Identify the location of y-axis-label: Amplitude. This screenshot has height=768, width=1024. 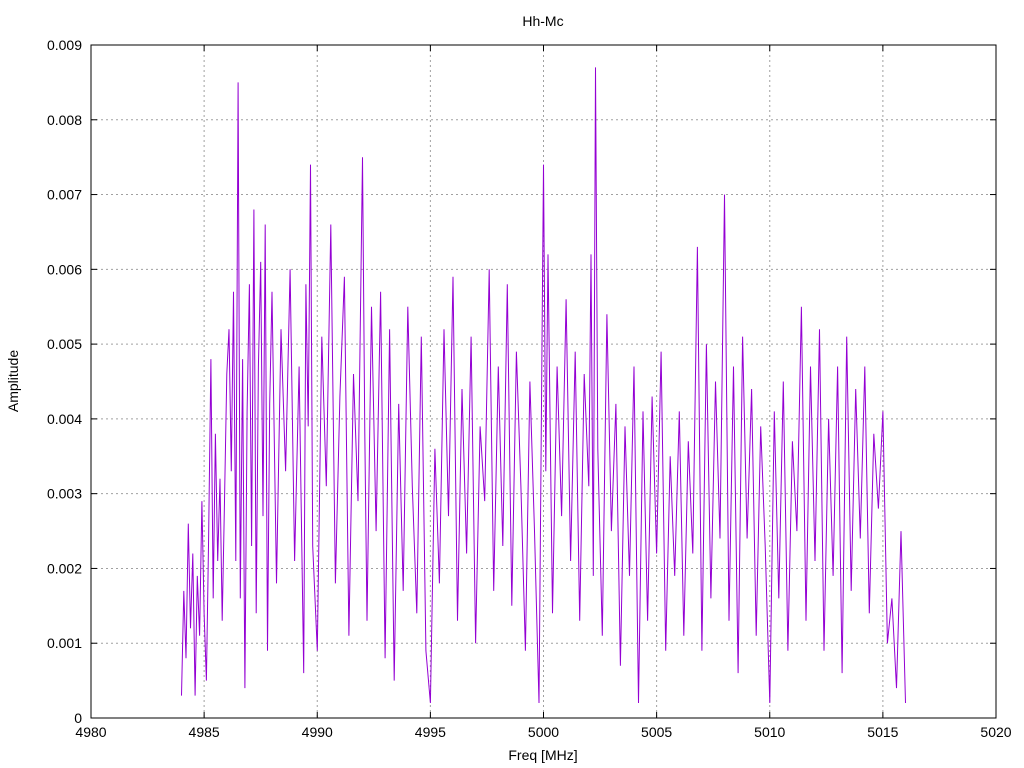
(13, 381).